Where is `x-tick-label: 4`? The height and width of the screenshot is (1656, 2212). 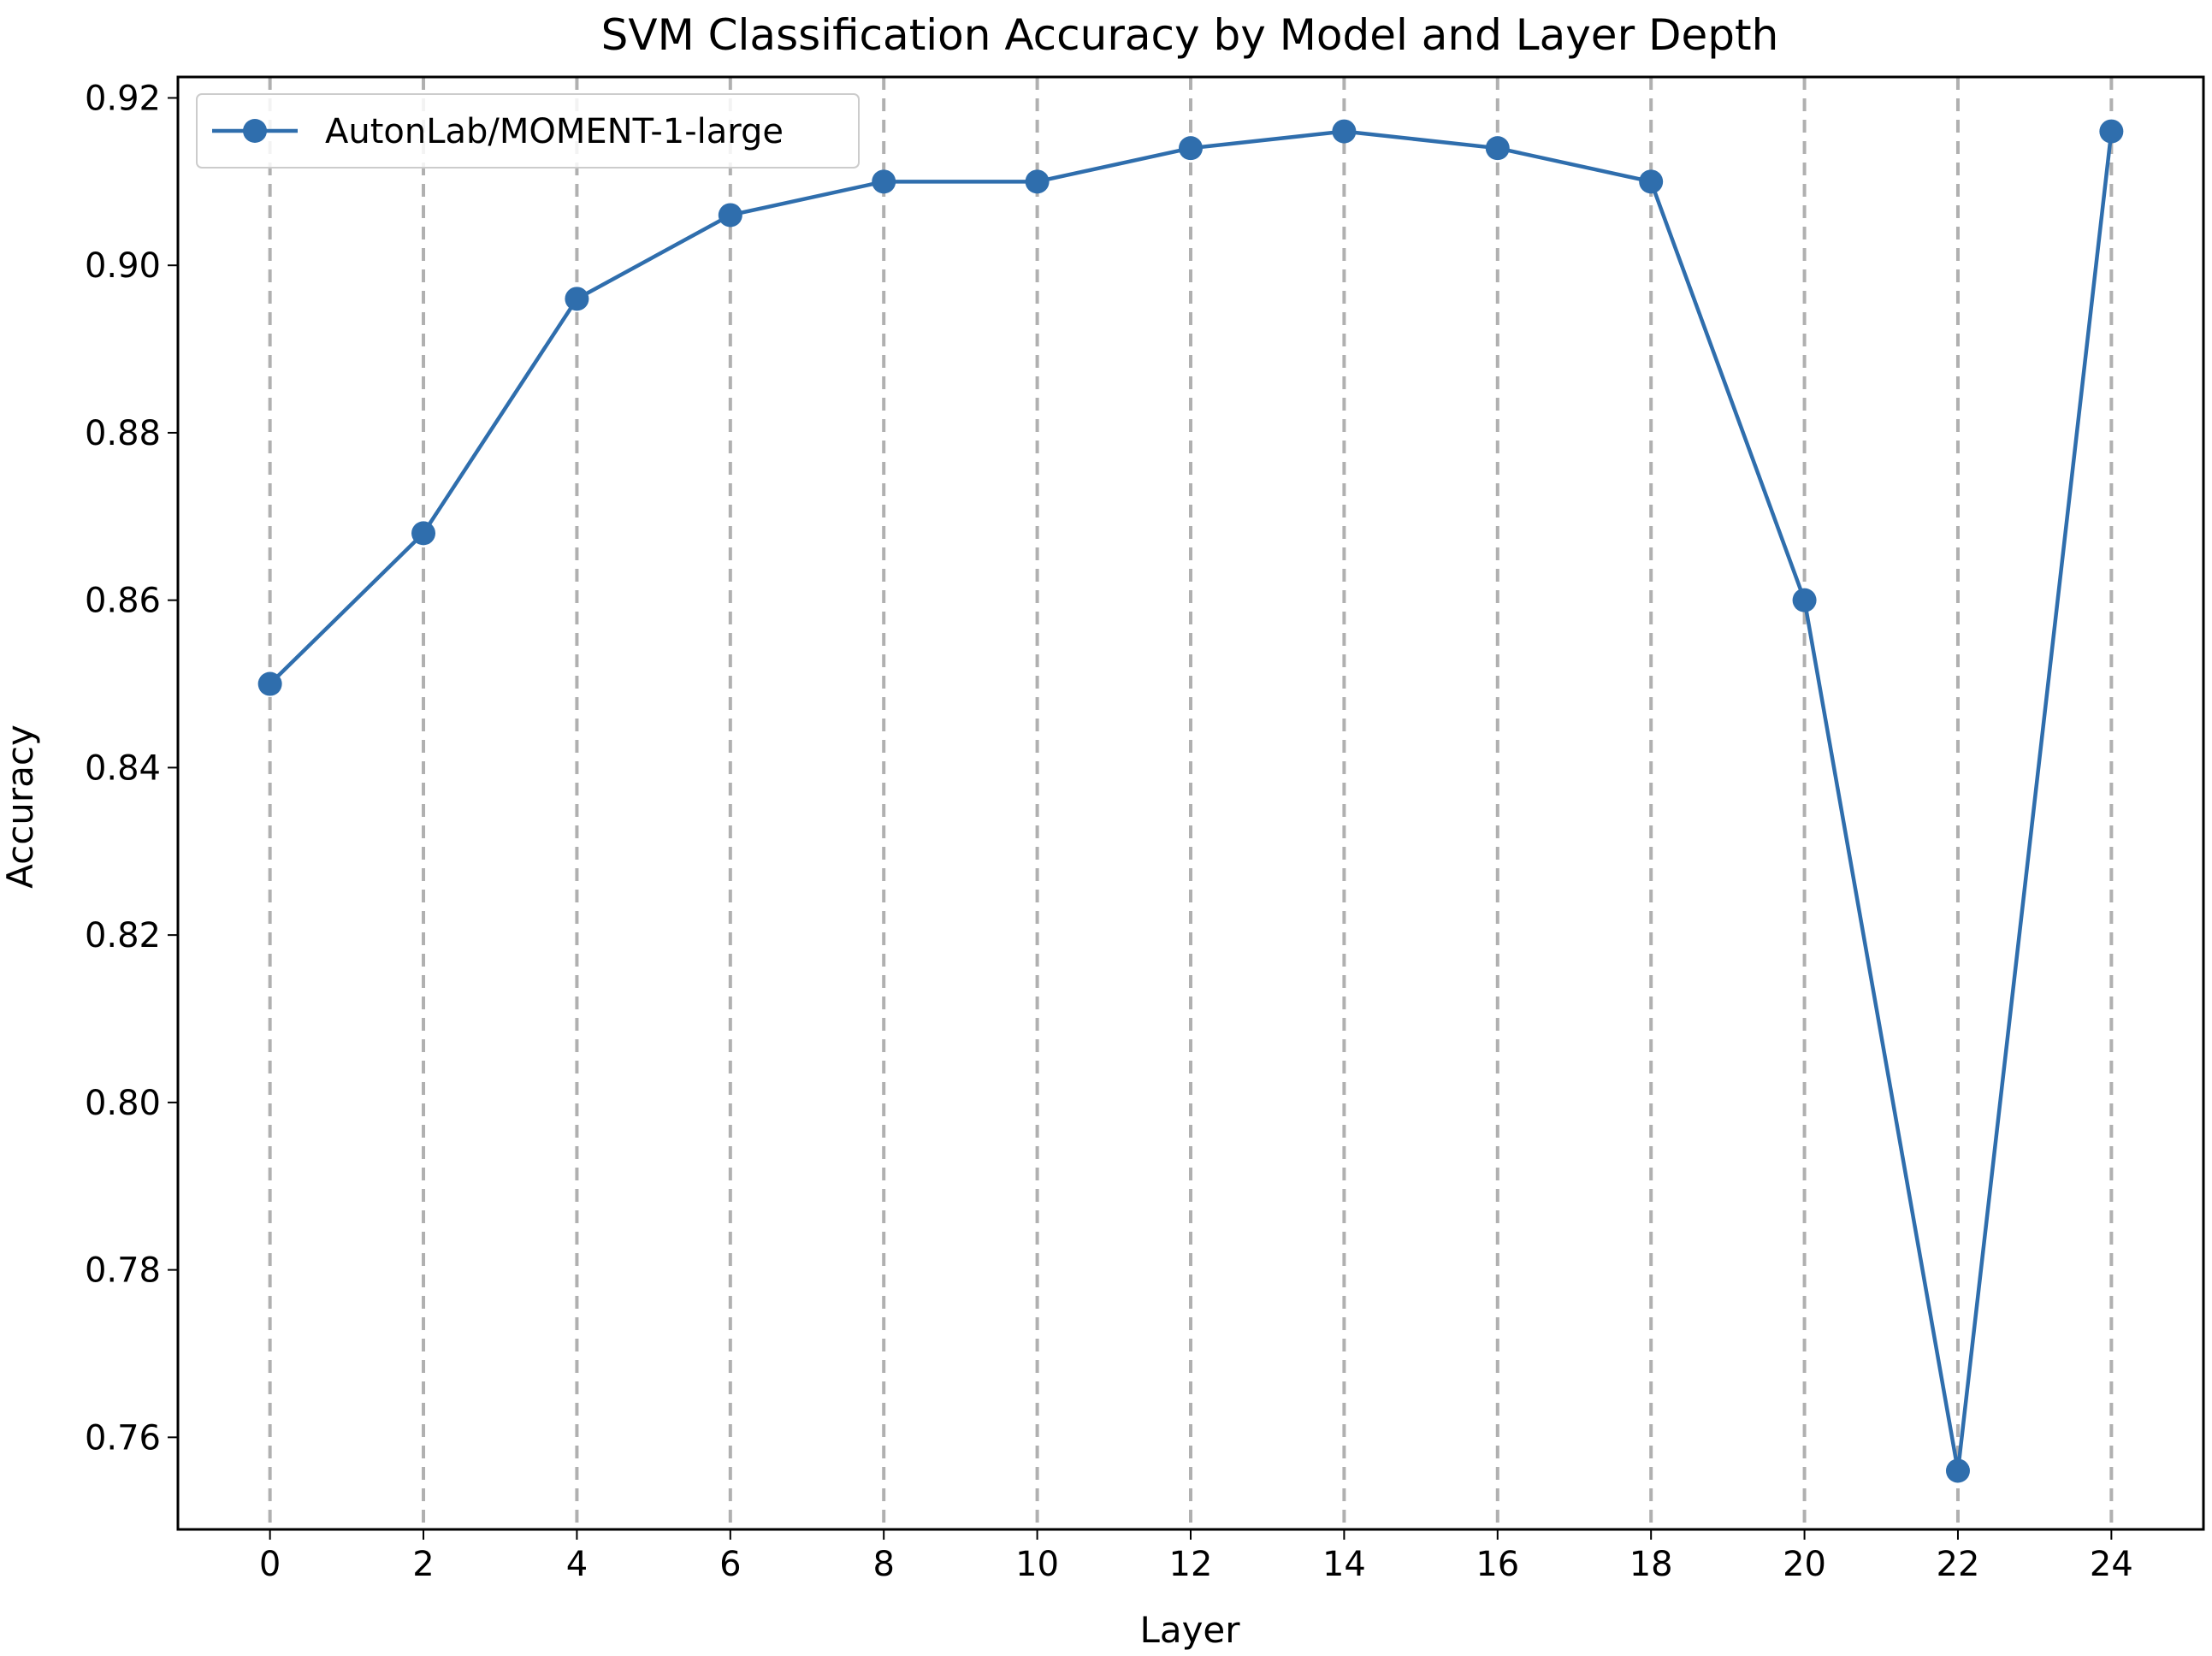 x-tick-label: 4 is located at coordinates (577, 1565).